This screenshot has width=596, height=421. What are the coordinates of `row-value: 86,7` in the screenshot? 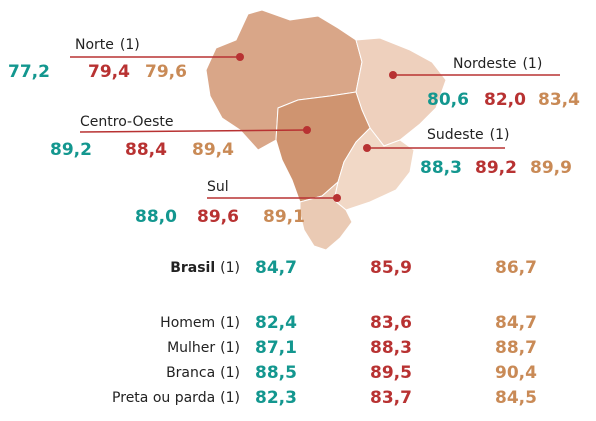 It's located at (516, 268).